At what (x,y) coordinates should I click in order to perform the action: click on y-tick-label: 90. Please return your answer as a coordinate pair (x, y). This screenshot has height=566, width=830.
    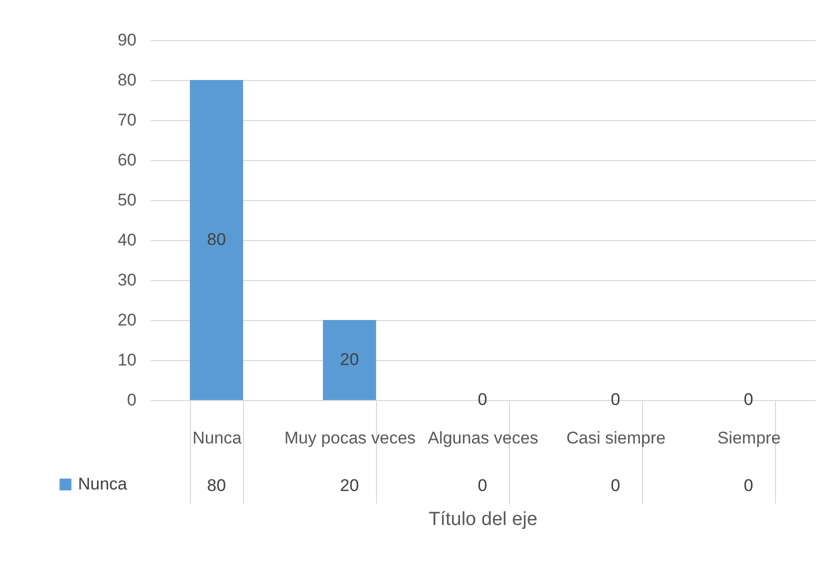
    Looking at the image, I should click on (127, 40).